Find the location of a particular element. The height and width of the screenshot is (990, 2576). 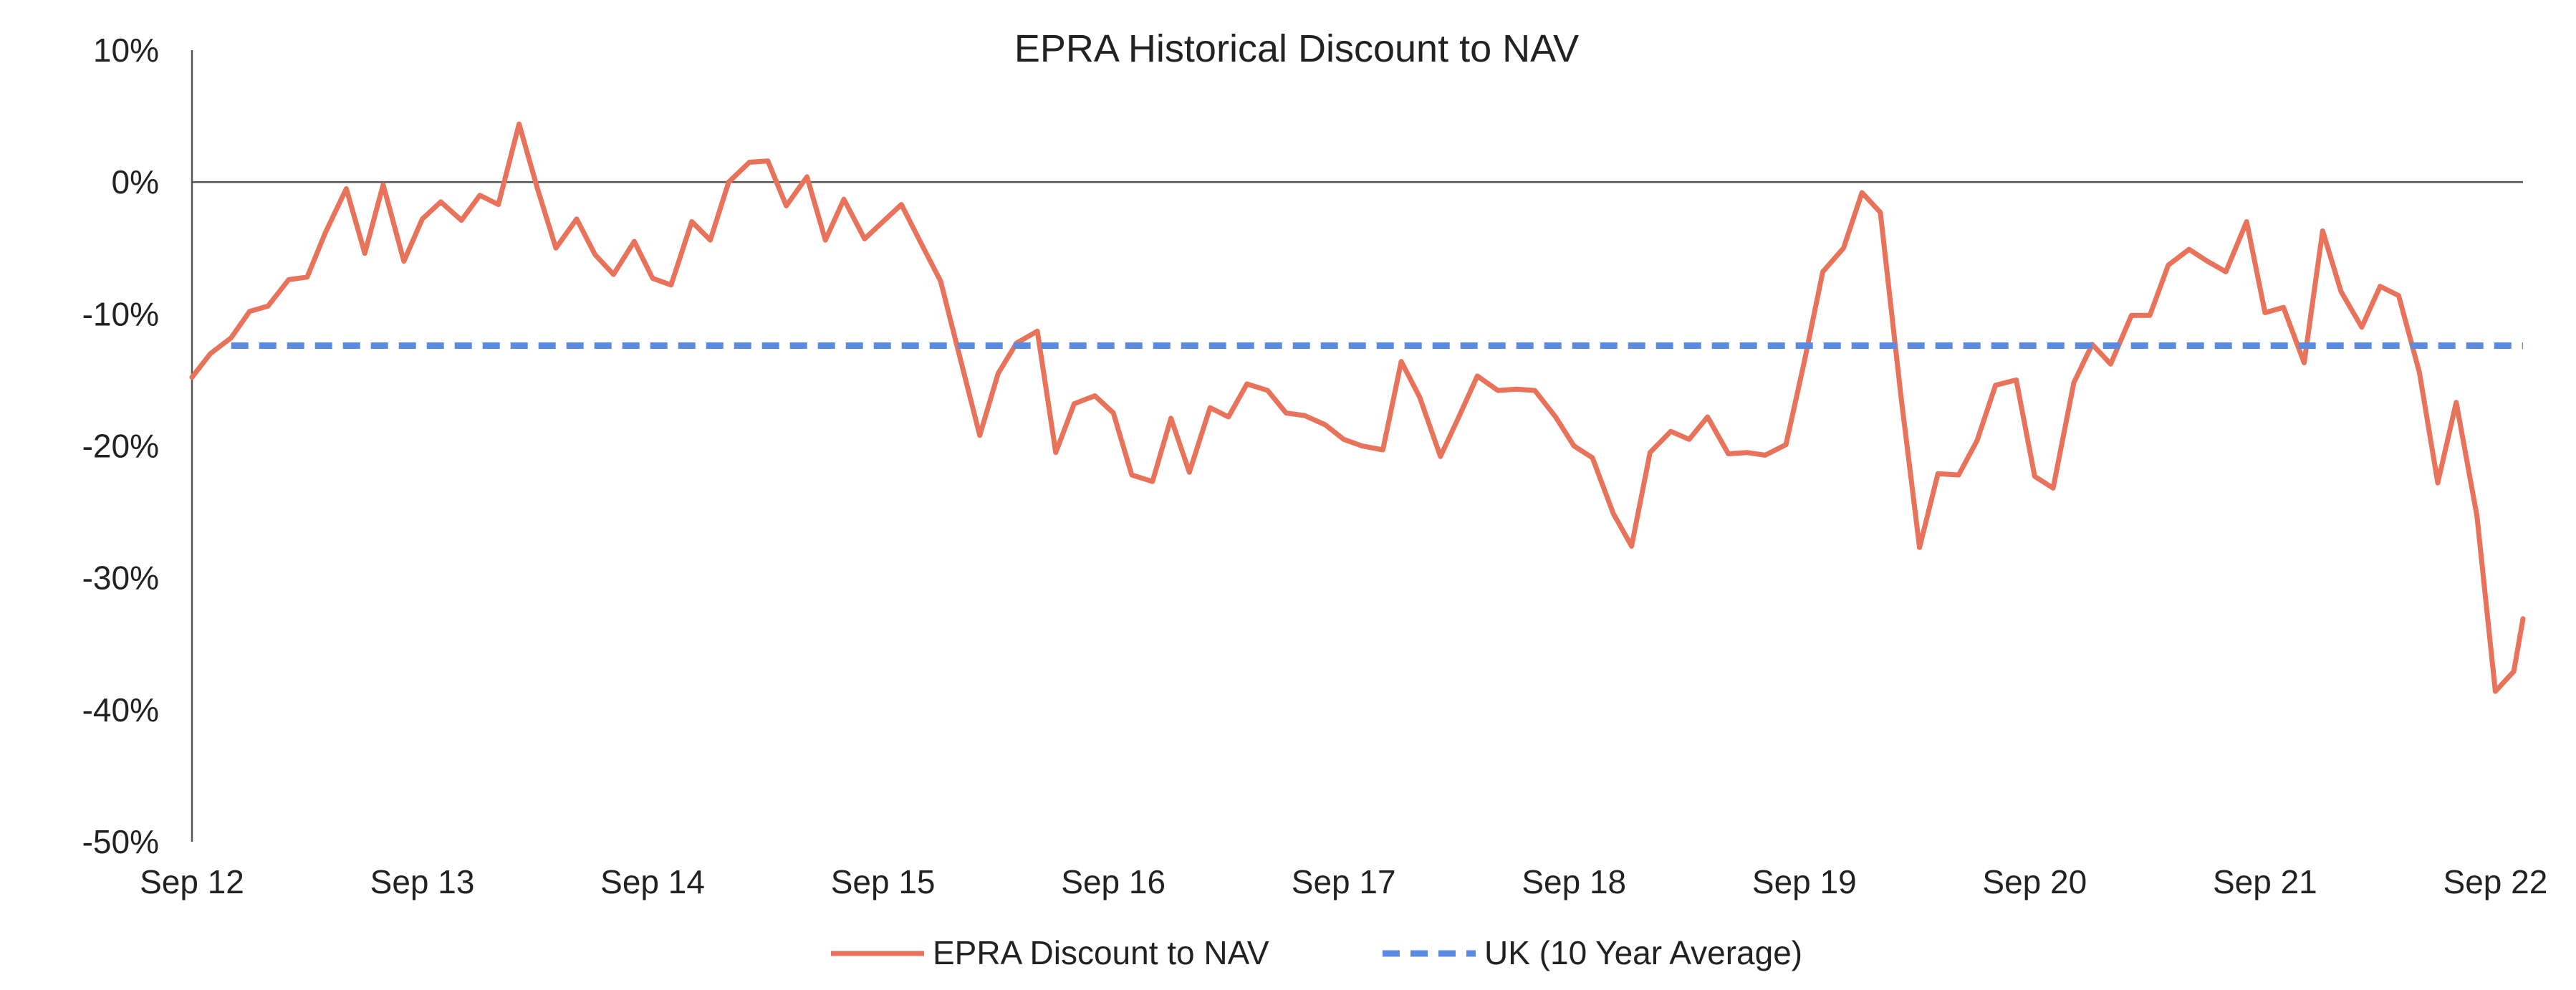

x-tick-label: Sep 17 is located at coordinates (1344, 881).